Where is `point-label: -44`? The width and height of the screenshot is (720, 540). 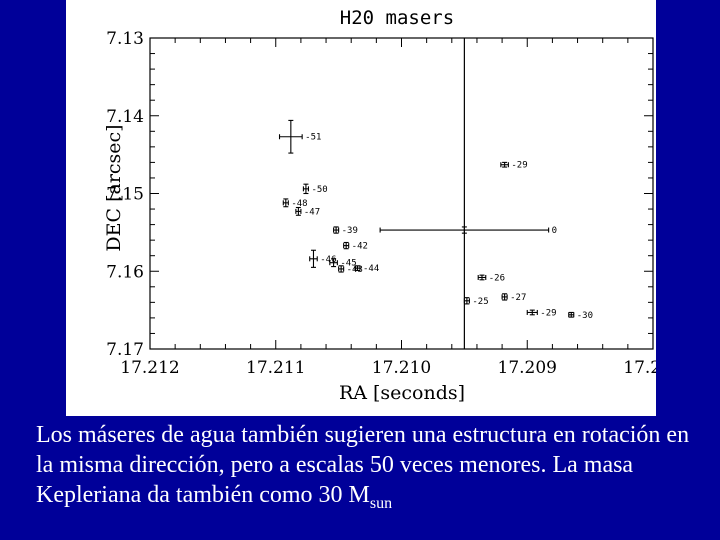
point-label: -44 is located at coordinates (371, 269).